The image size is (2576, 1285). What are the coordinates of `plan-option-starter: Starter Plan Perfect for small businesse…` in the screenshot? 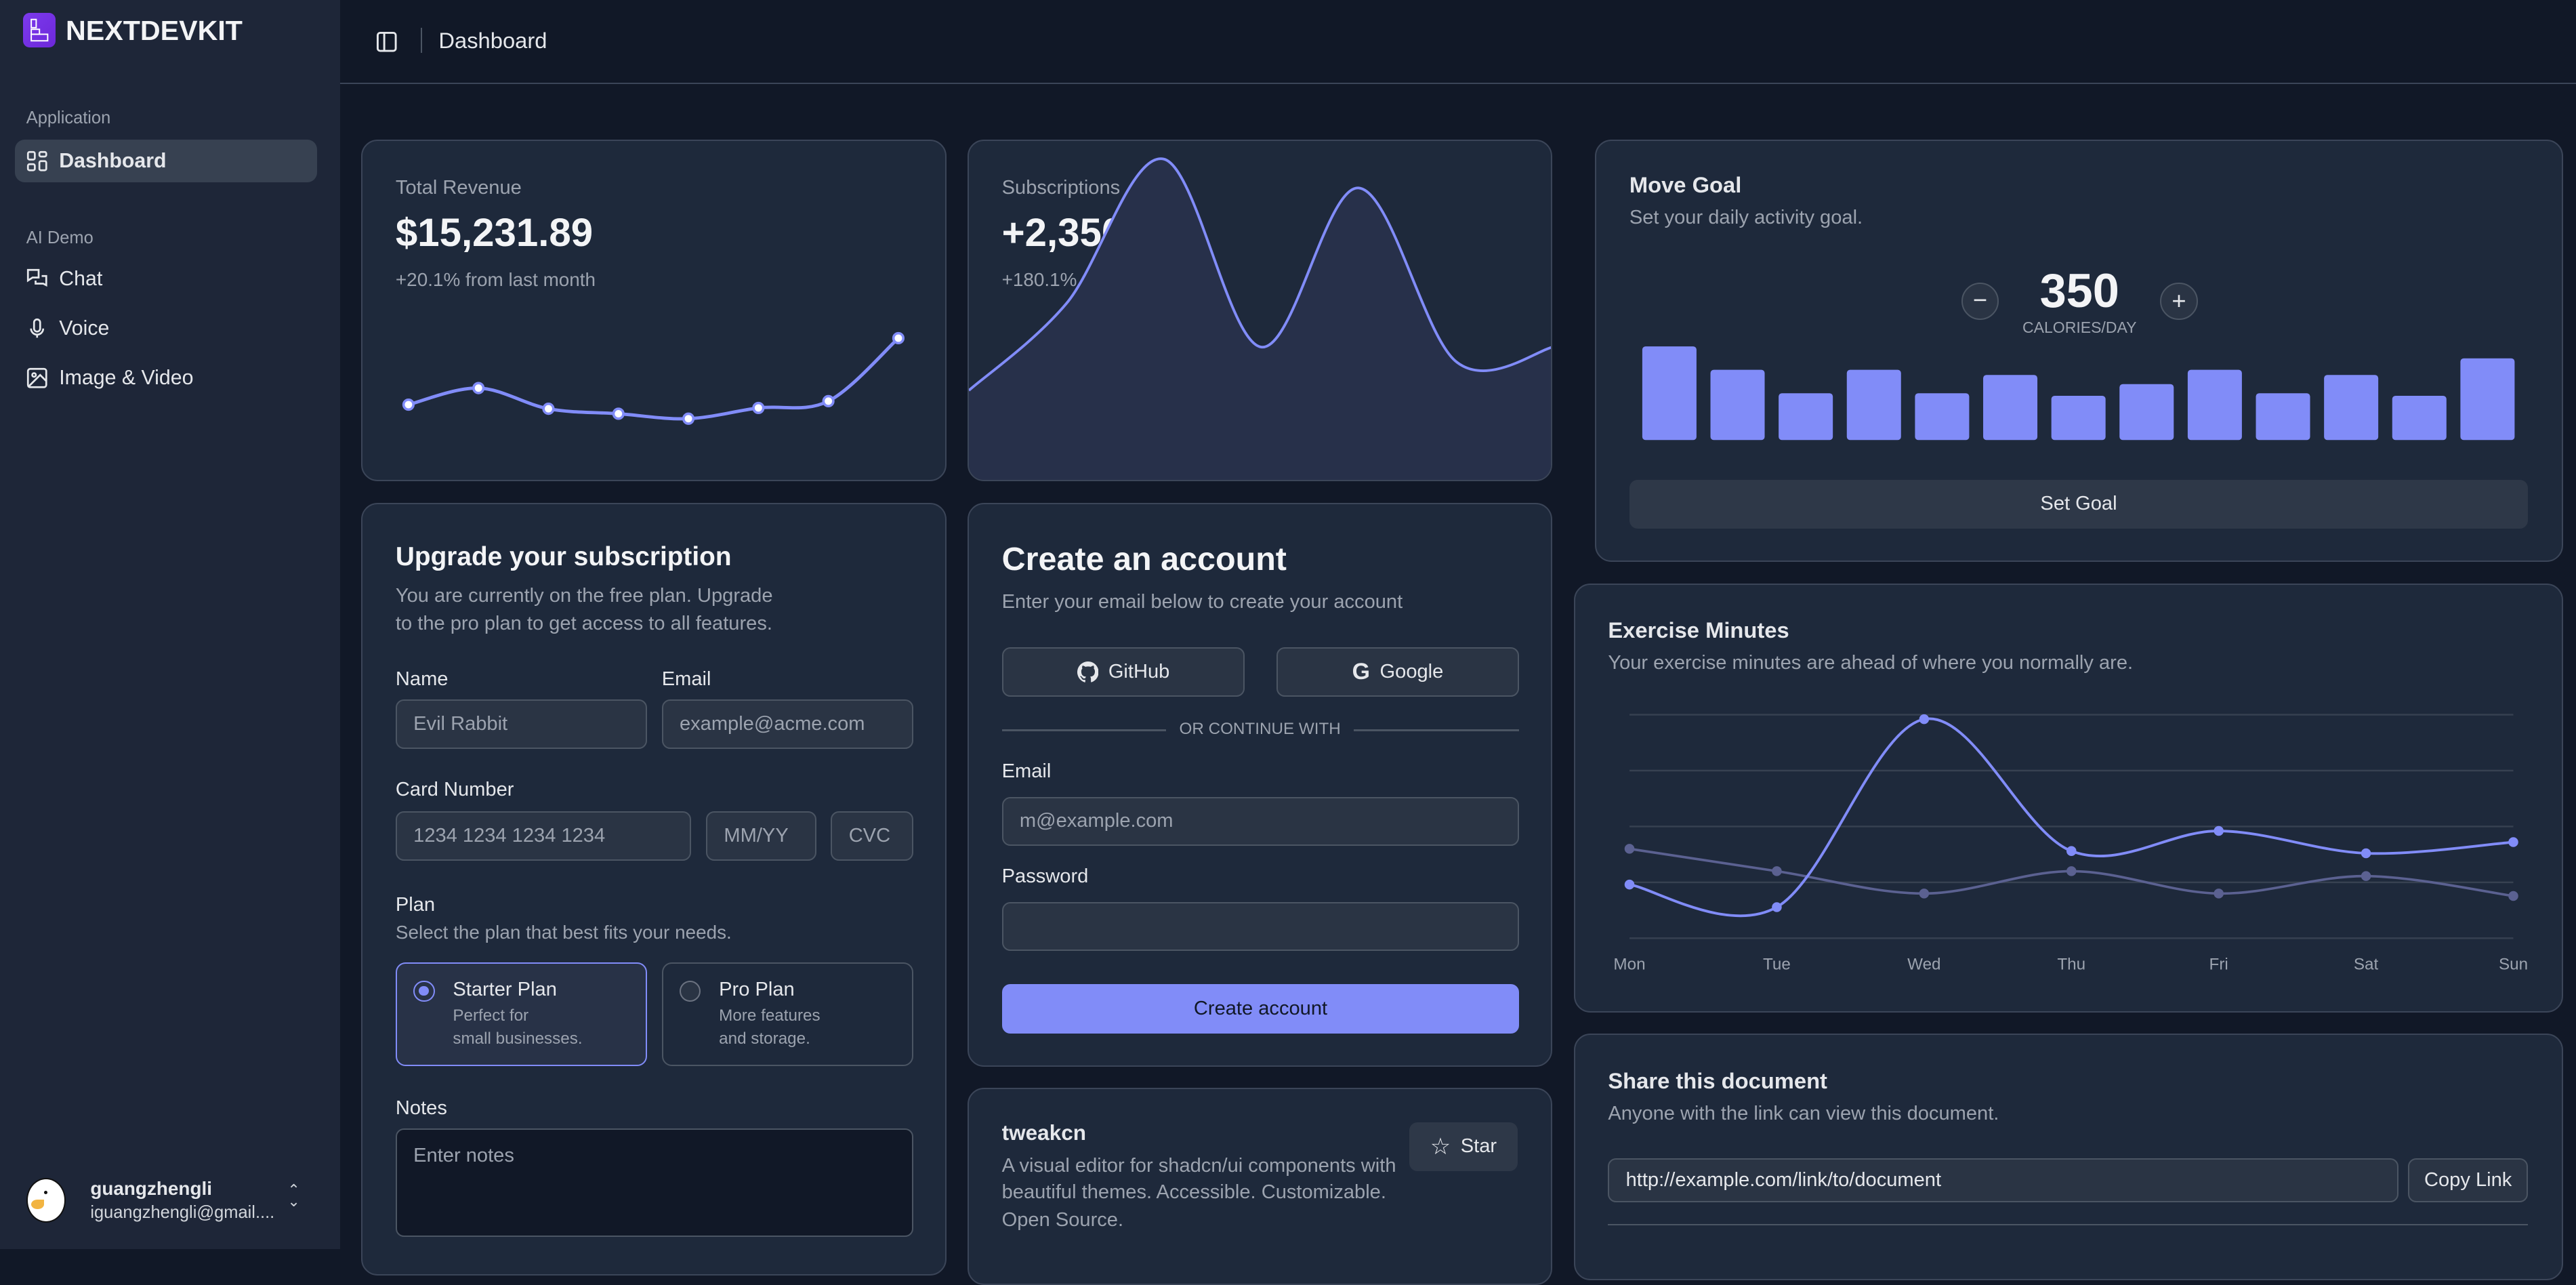 It's located at (521, 1014).